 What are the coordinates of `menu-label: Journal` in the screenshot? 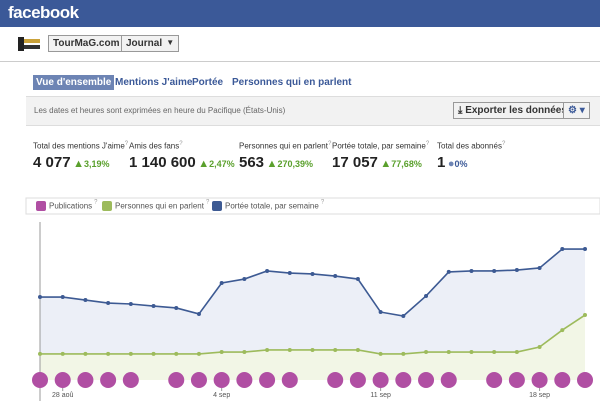 It's located at (144, 43).